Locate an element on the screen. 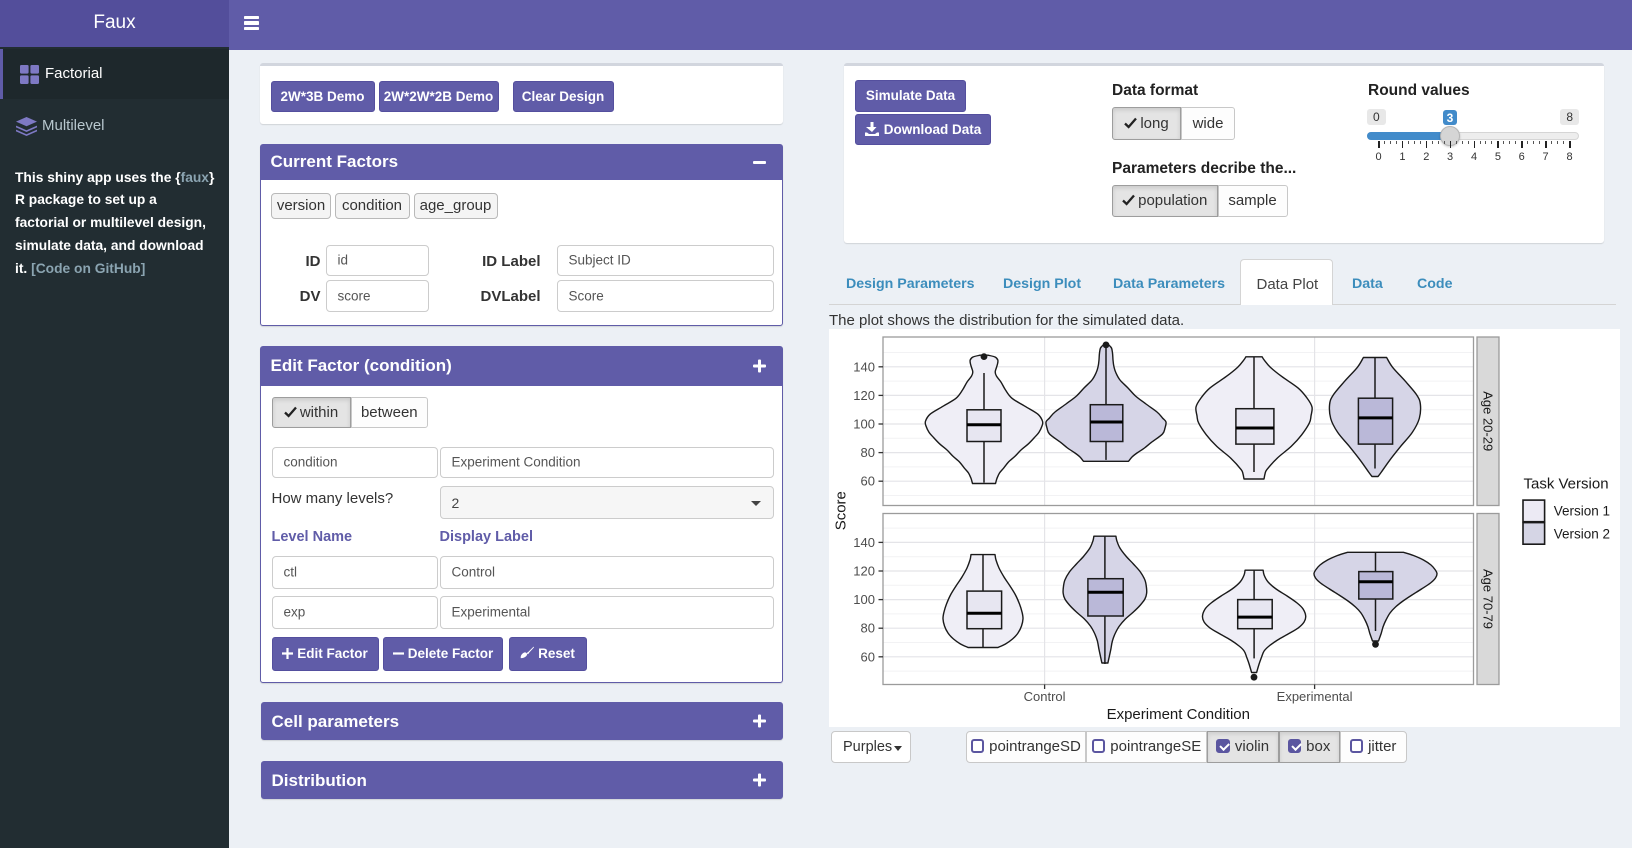 This screenshot has width=1632, height=848. svg-text: Task Version is located at coordinates (1566, 484).